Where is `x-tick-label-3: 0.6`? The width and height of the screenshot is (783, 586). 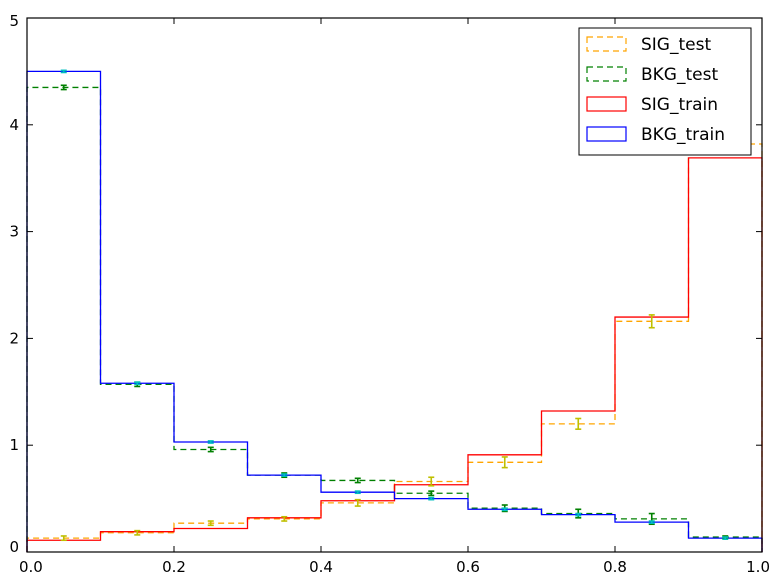
x-tick-label-3: 0.6 is located at coordinates (468, 567).